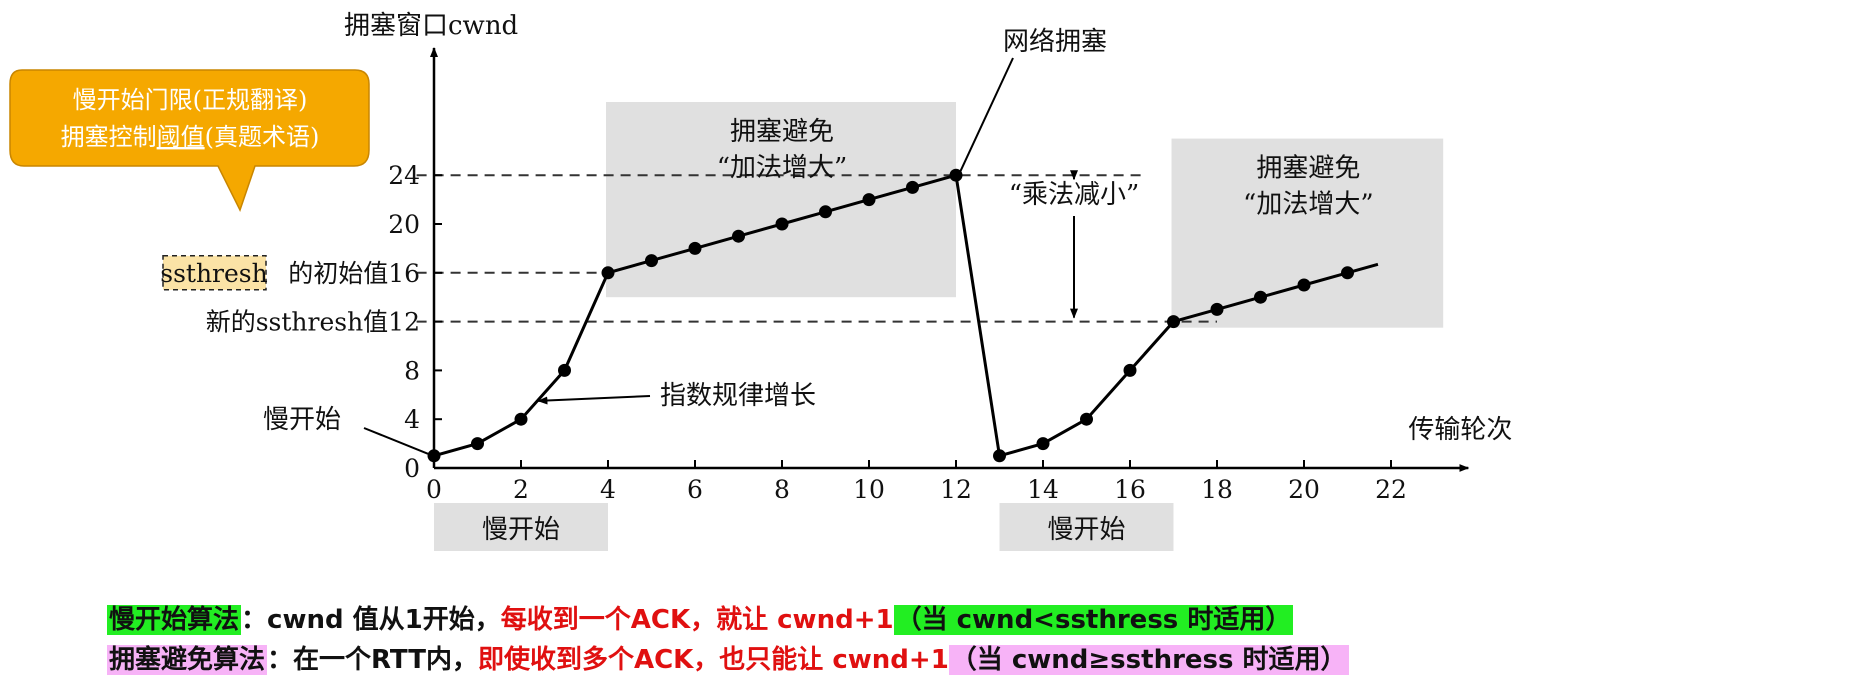 The image size is (1852, 683). What do you see at coordinates (1093, 620) in the screenshot?
I see `slow-start-condition: （当 cwnd<ssthress 时适用）` at bounding box center [1093, 620].